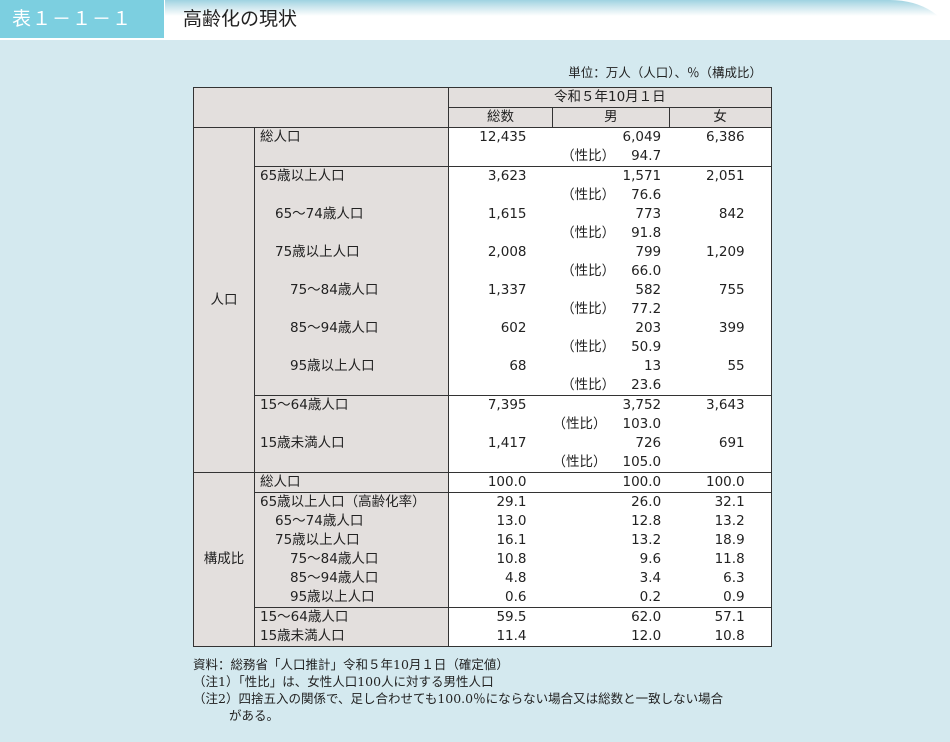 The image size is (950, 742). I want to click on unit-label: 単位：万人（人口）、％（構成比）, so click(665, 72).